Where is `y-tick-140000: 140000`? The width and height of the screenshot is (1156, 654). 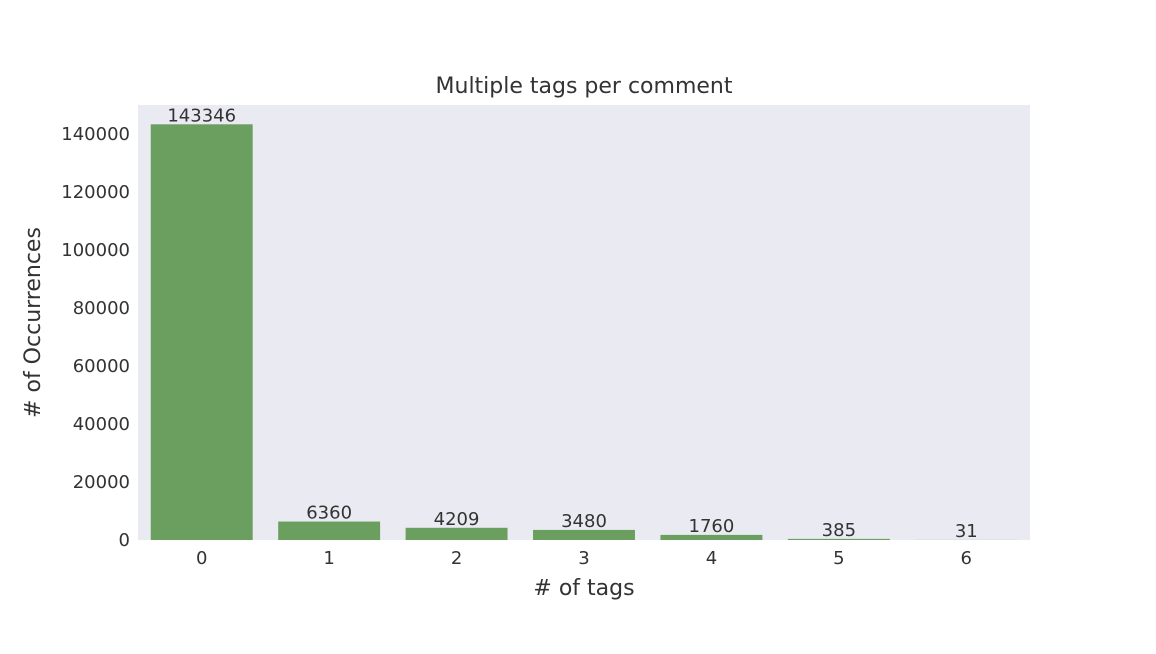 y-tick-140000: 140000 is located at coordinates (95, 134).